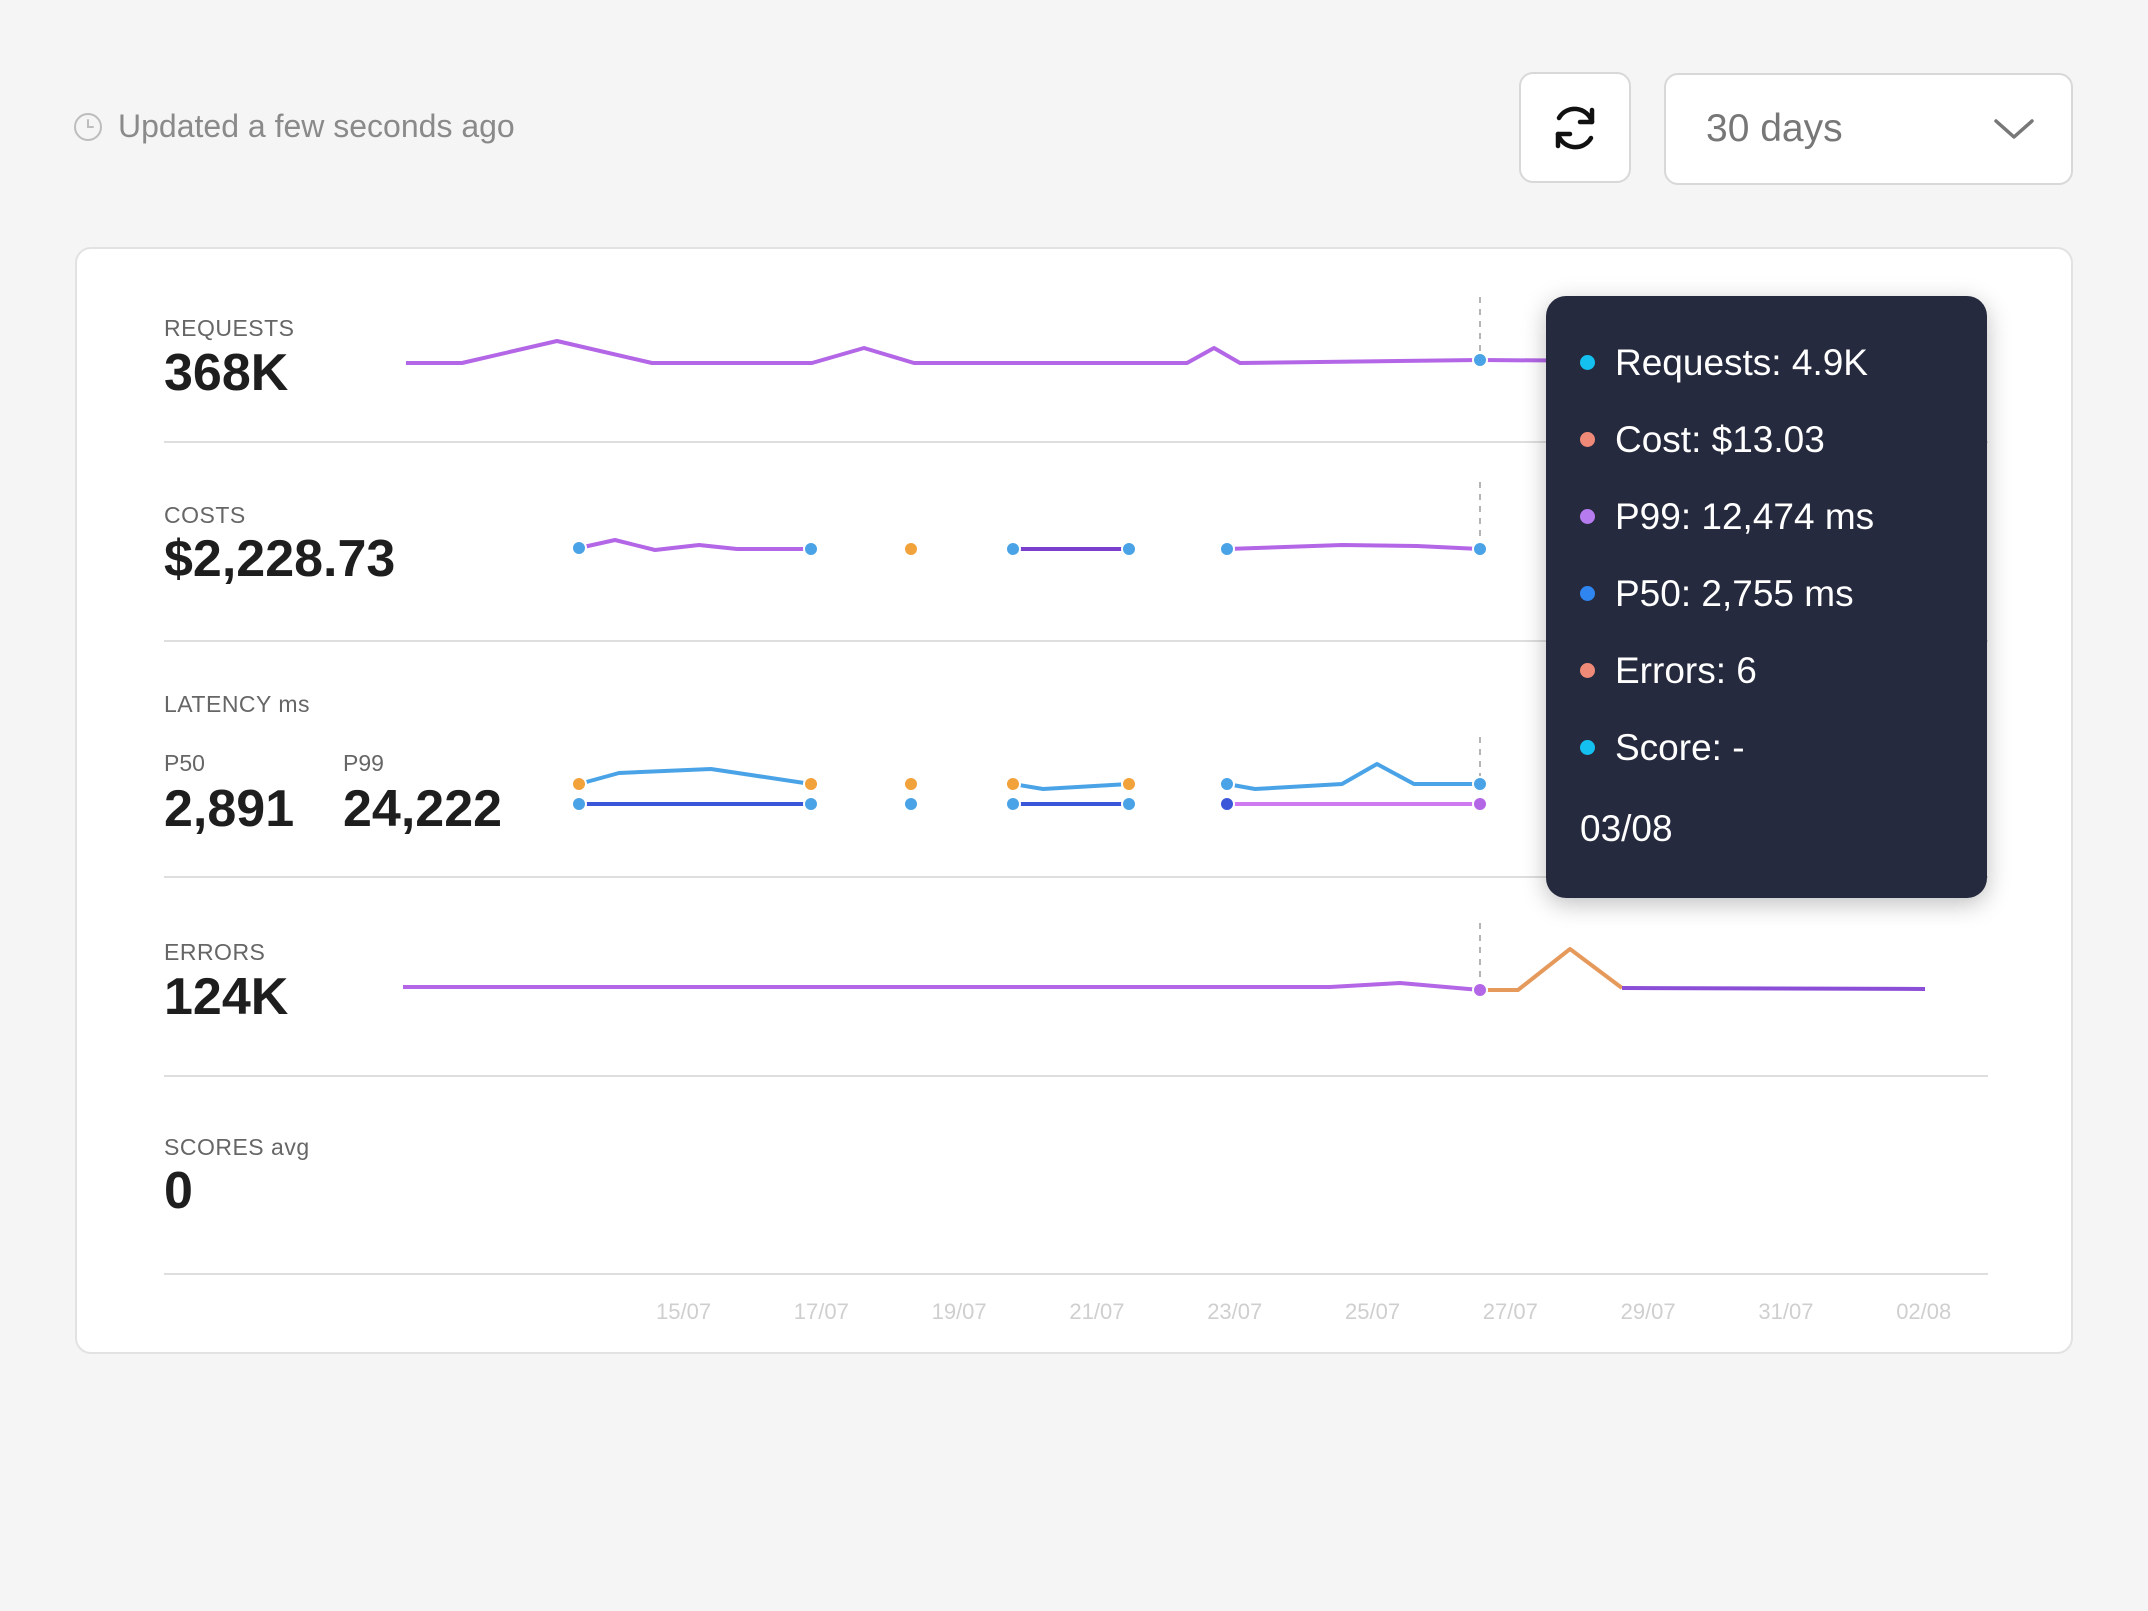 This screenshot has width=2148, height=1611. I want to click on errors-value: 124K, so click(226, 997).